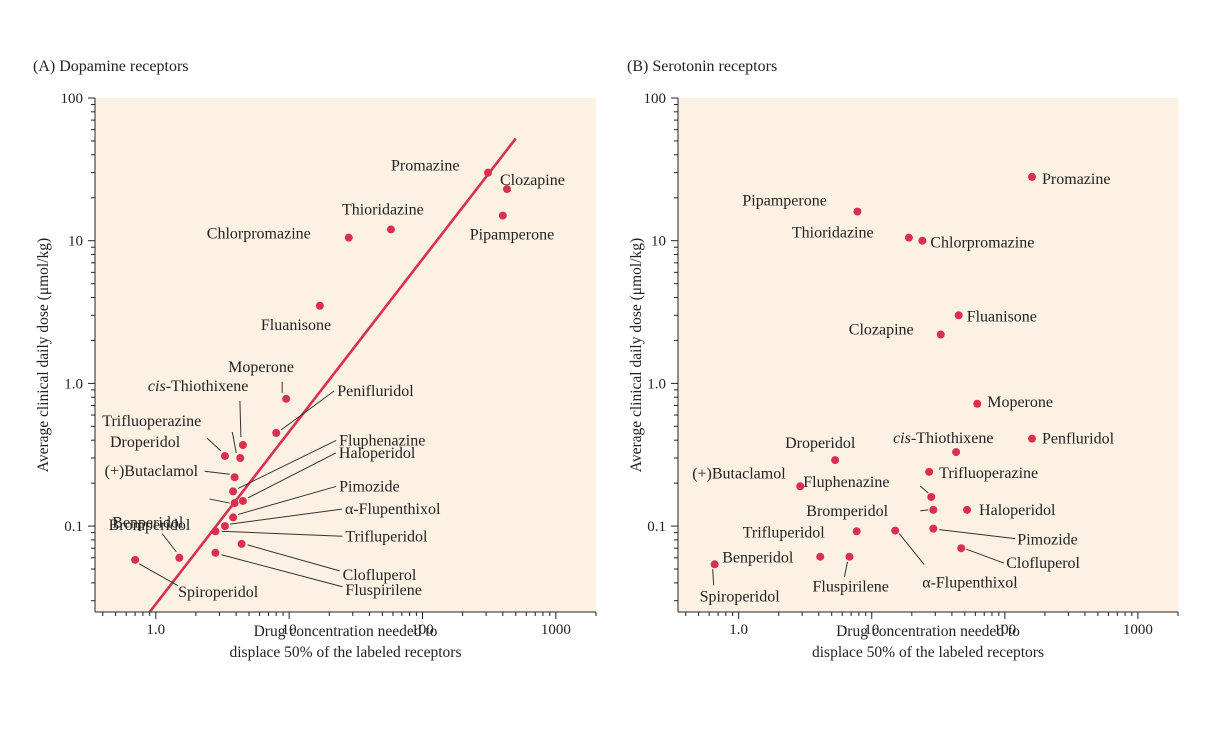  Describe the element at coordinates (702, 66) in the screenshot. I see `panel-title: (B) Serotonin receptors` at that location.